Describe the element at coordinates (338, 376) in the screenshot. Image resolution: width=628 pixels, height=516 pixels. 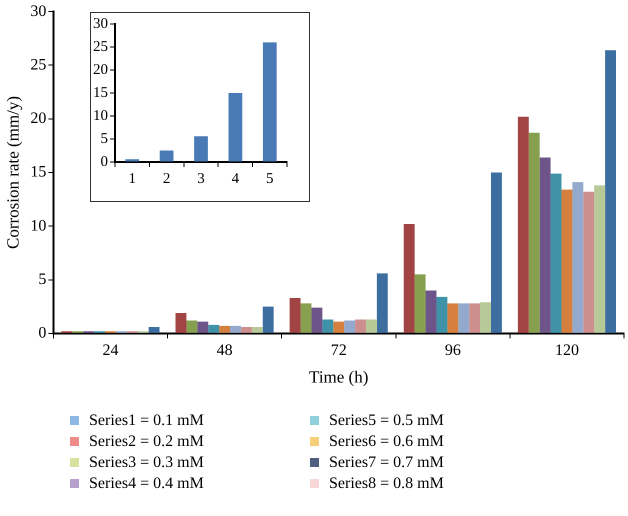
I see `x-axis-title: Time (h)` at that location.